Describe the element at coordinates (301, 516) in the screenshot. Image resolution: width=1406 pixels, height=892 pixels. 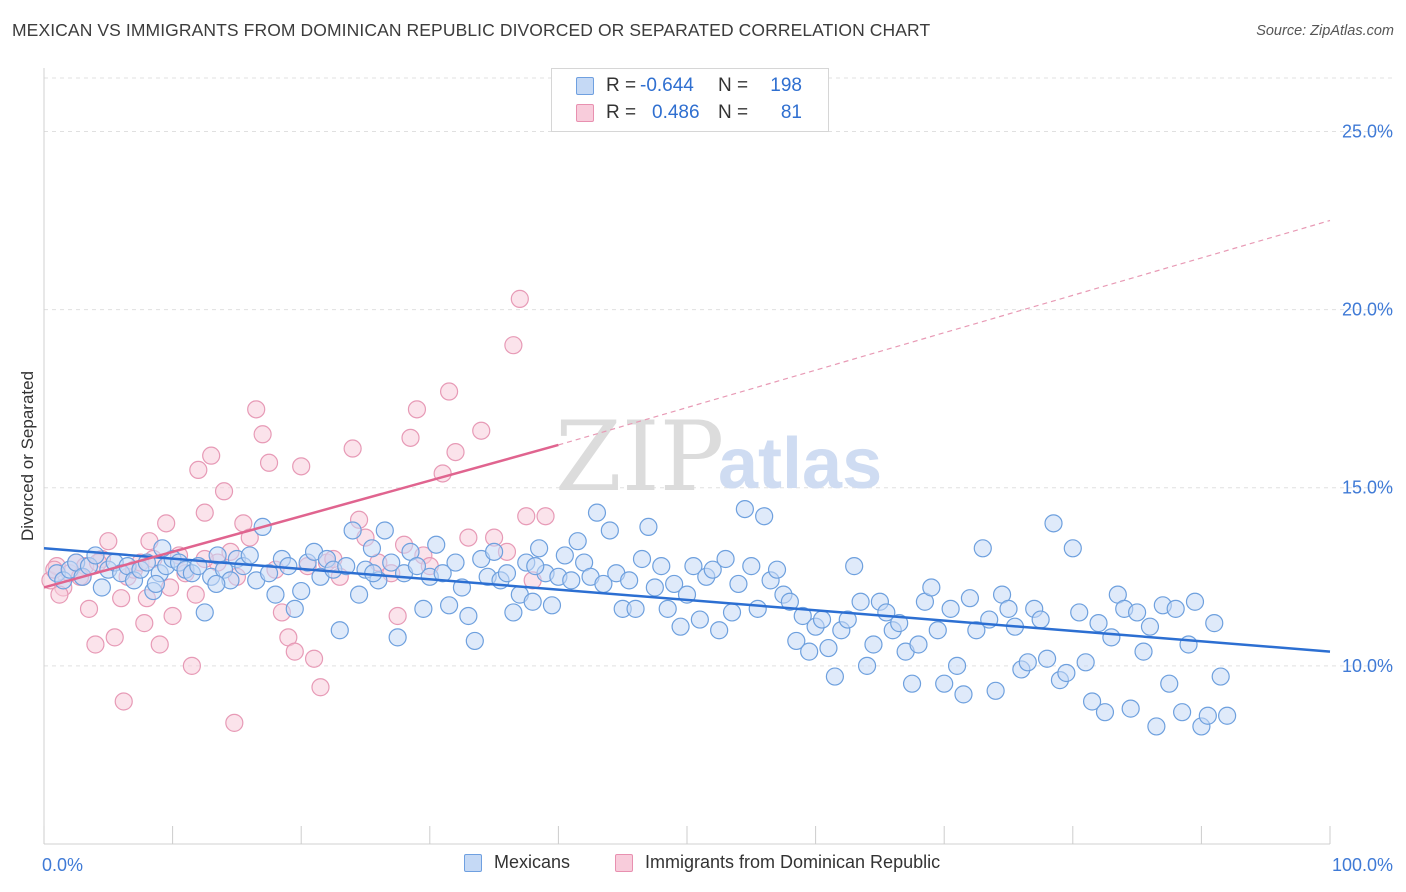
I see `trend-line-dominican` at that location.